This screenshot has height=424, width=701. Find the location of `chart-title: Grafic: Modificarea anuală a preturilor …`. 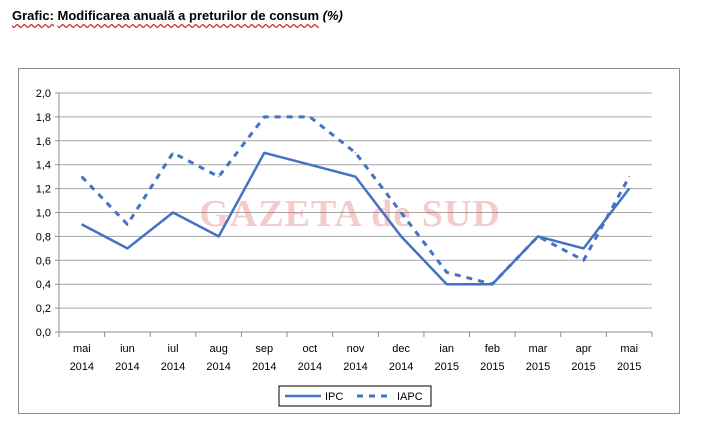

chart-title: Grafic: Modificarea anuală a preturilor … is located at coordinates (177, 15).